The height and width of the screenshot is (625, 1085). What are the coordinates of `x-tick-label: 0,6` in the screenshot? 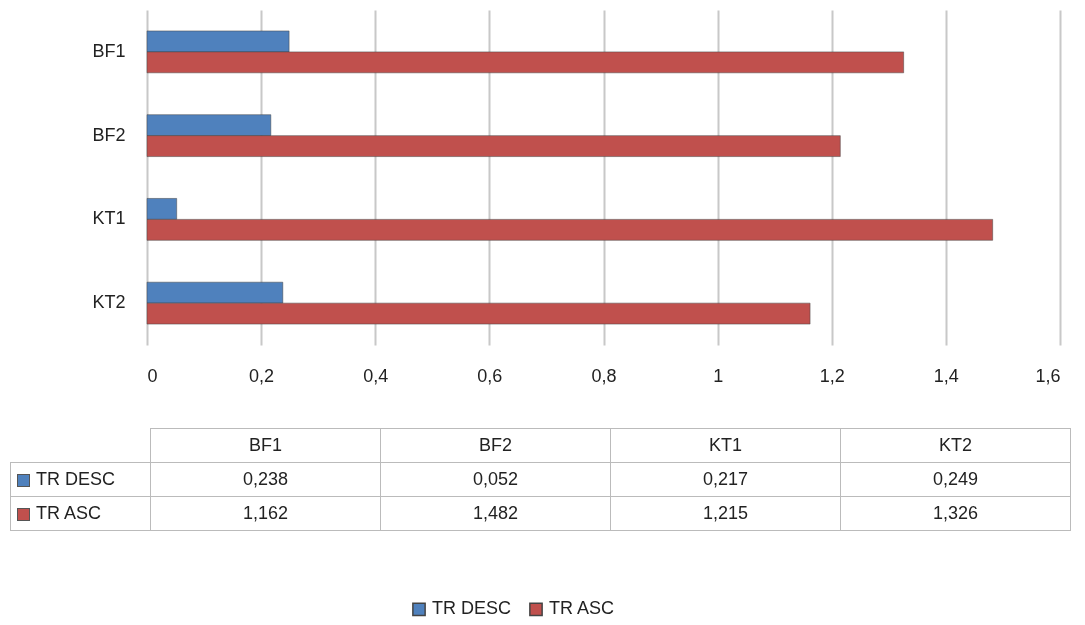 It's located at (490, 375).